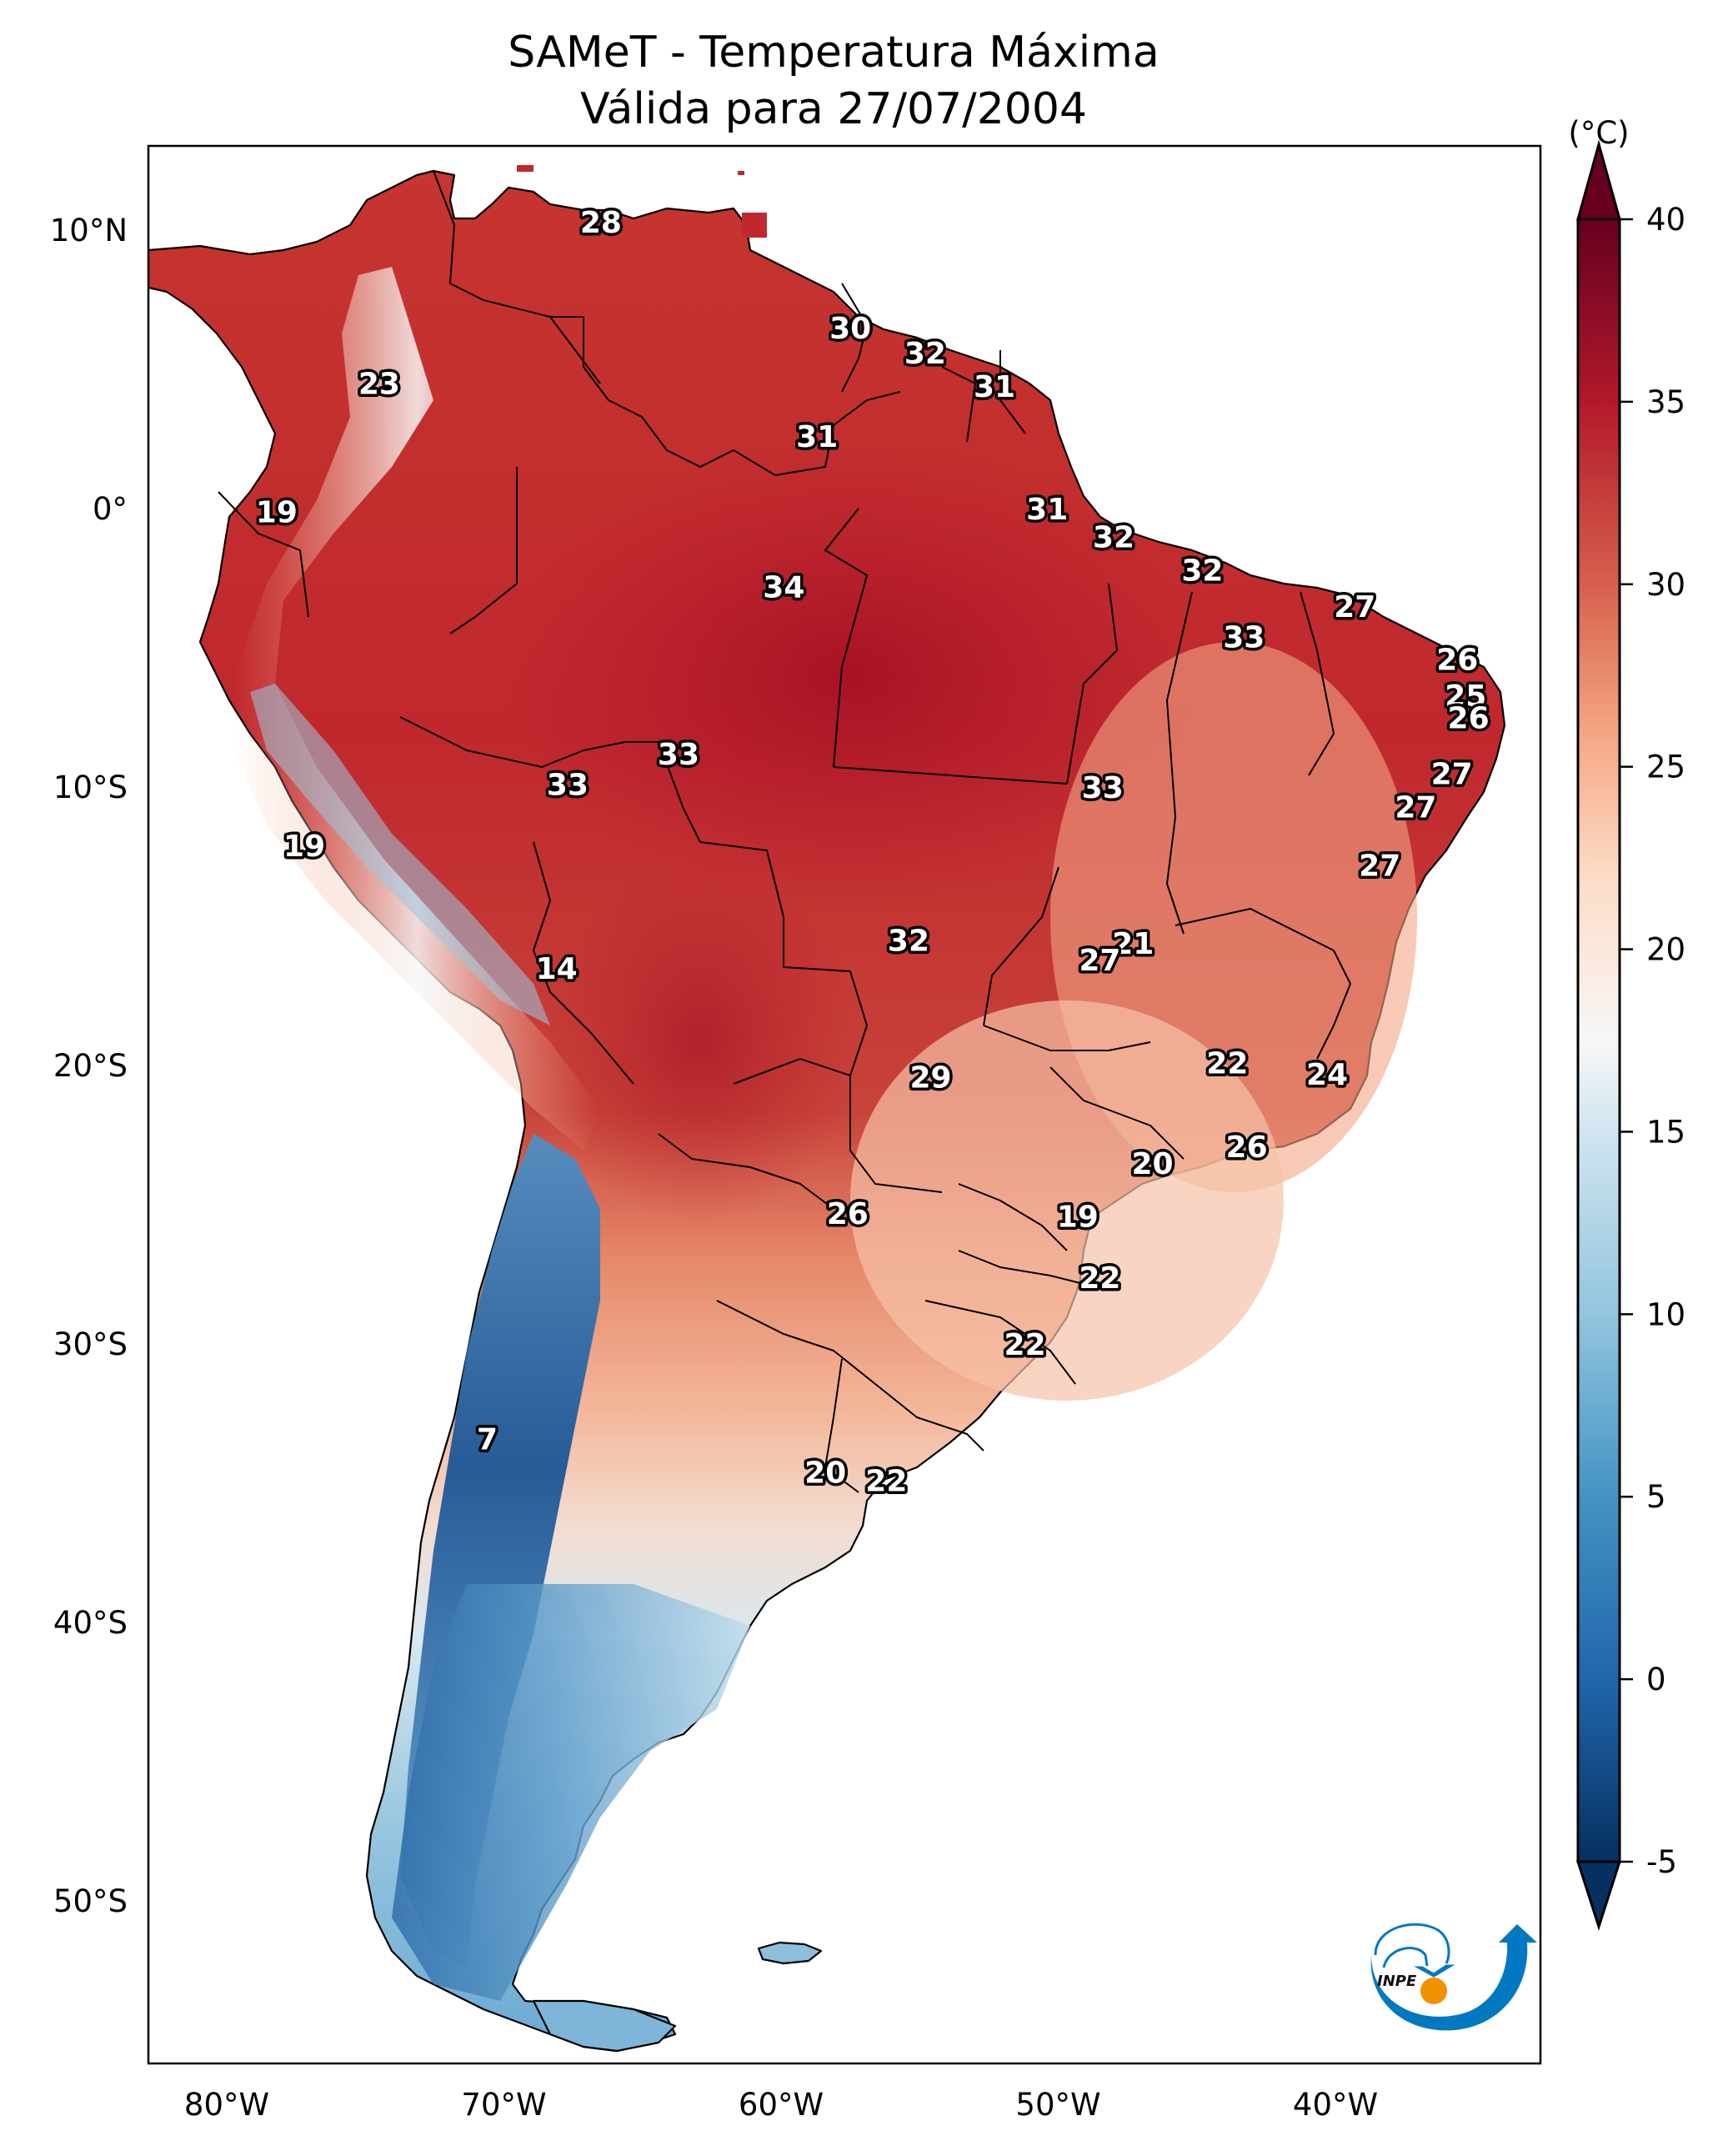 The width and height of the screenshot is (1723, 2156). Describe the element at coordinates (504, 2105) in the screenshot. I see `x-tick-label: 70°W` at that location.